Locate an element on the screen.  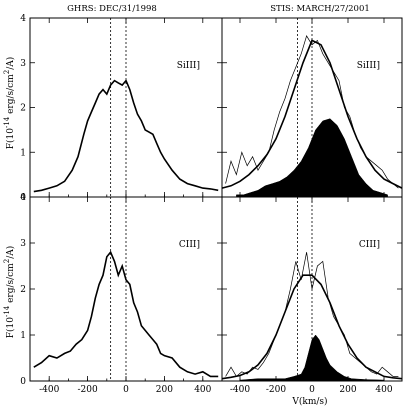
ghrs-column-title: GHRS: DEC/31/1998 is located at coordinates (112, 9).